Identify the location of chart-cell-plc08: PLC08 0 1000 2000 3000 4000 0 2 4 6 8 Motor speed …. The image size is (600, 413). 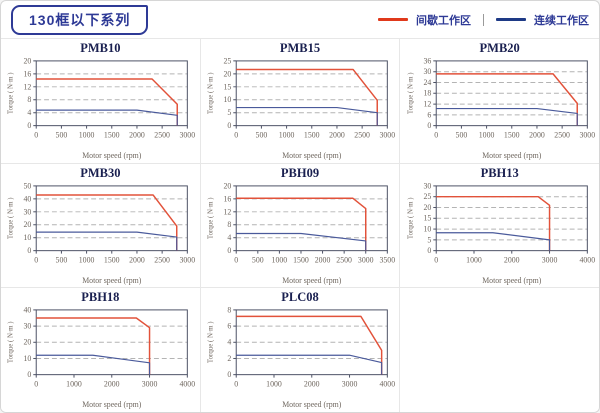
(300, 350).